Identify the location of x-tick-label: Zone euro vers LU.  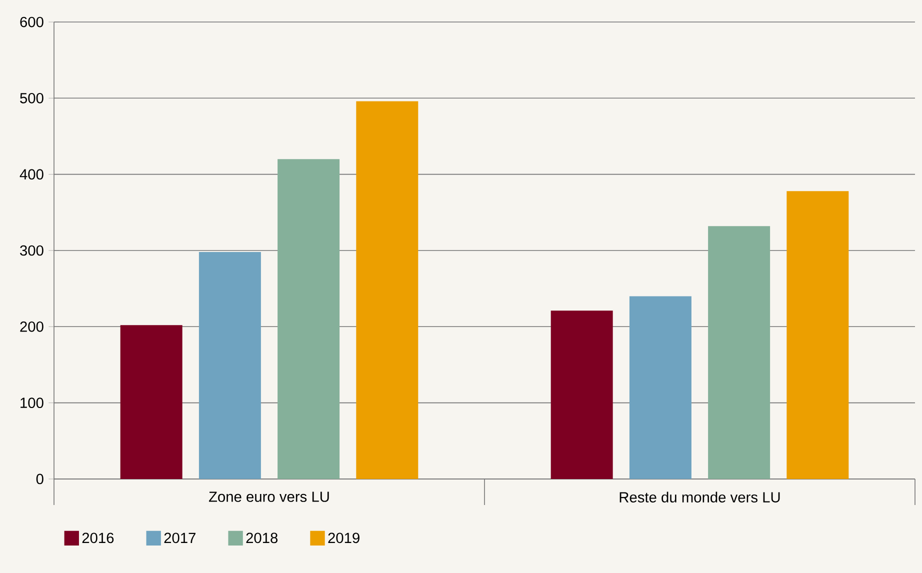
(268, 497).